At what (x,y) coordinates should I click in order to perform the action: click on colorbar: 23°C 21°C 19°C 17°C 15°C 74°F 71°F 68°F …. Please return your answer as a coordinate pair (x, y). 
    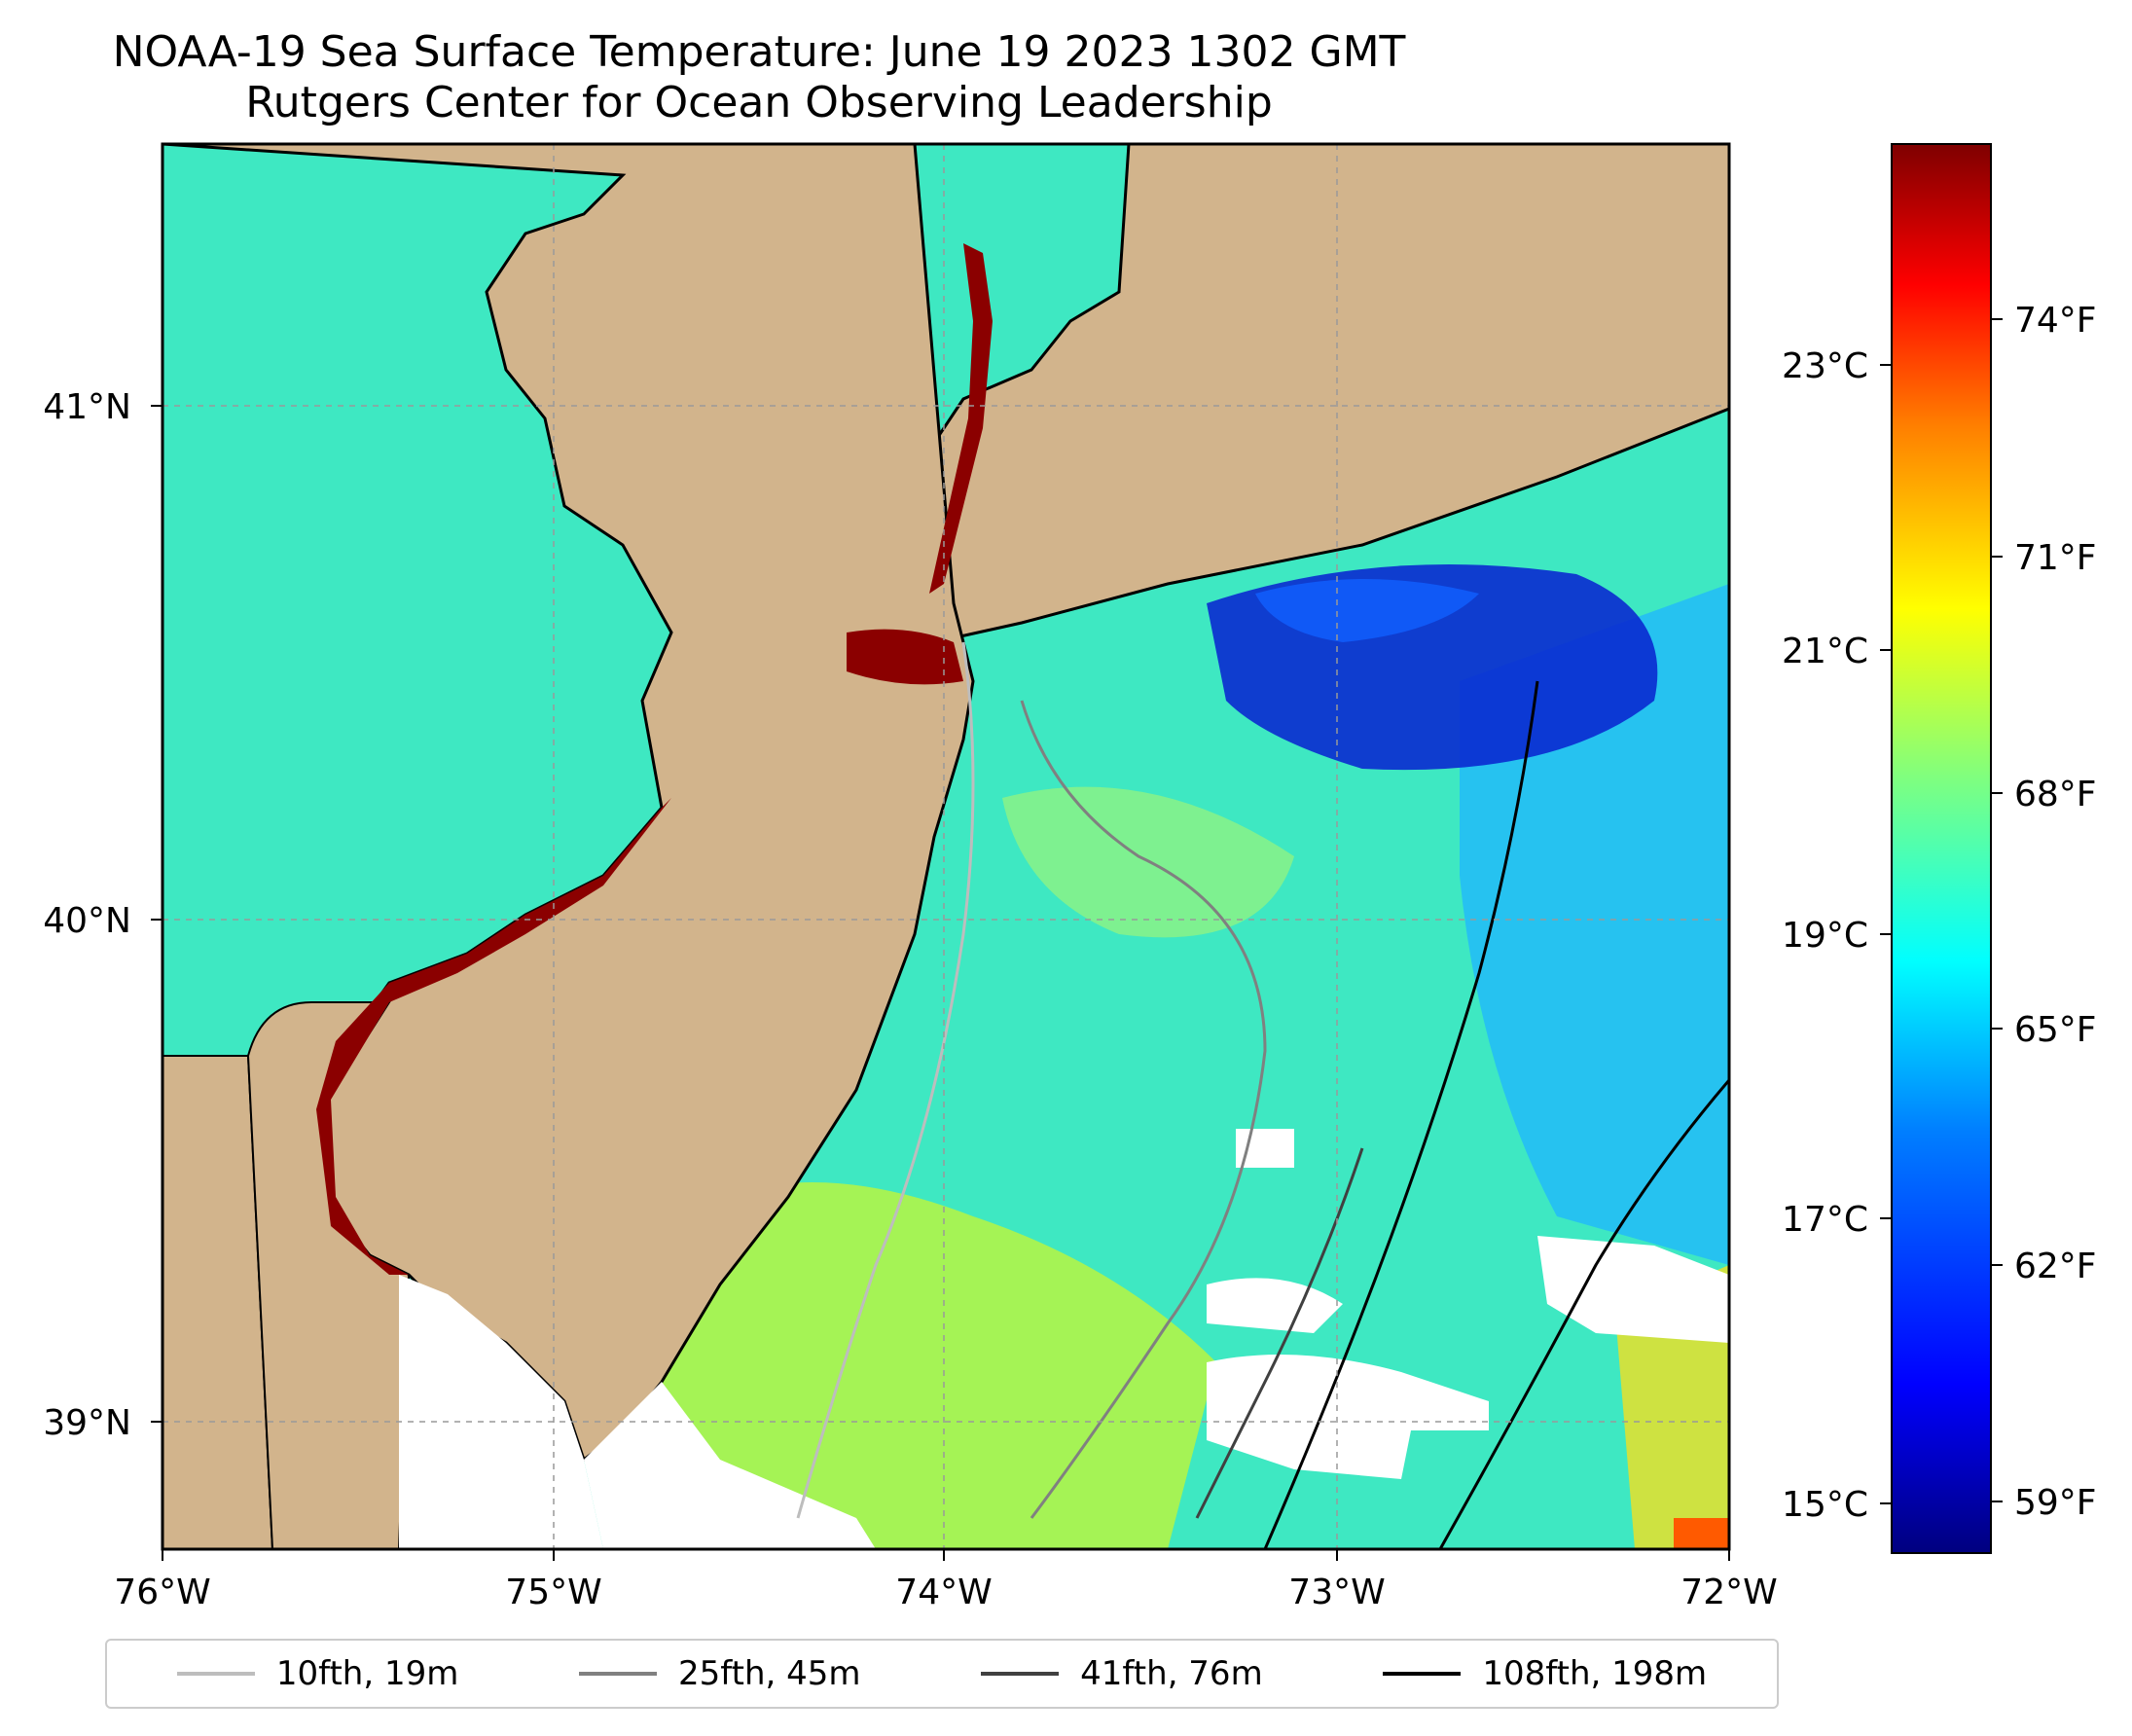
    Looking at the image, I should click on (1940, 849).